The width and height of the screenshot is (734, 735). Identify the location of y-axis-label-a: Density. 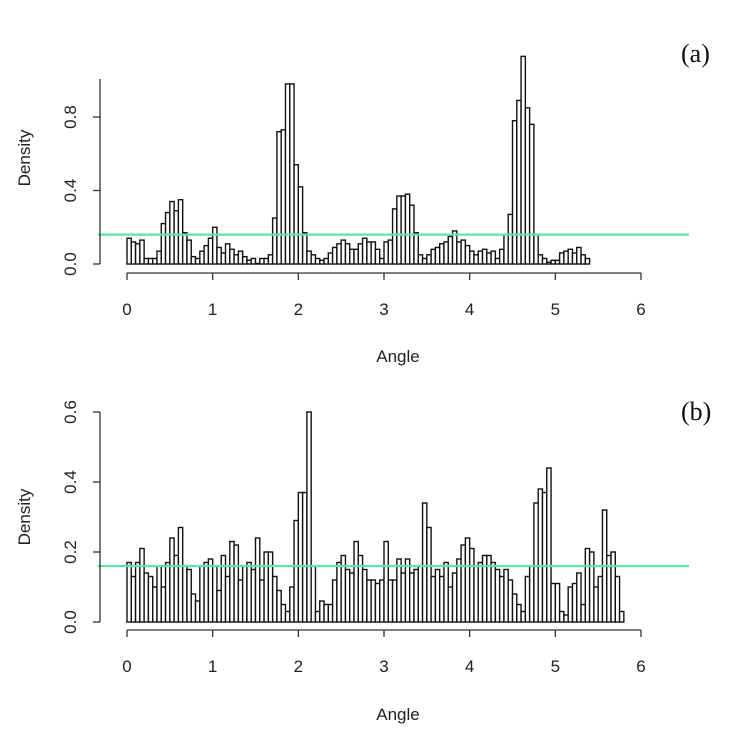
(24, 157).